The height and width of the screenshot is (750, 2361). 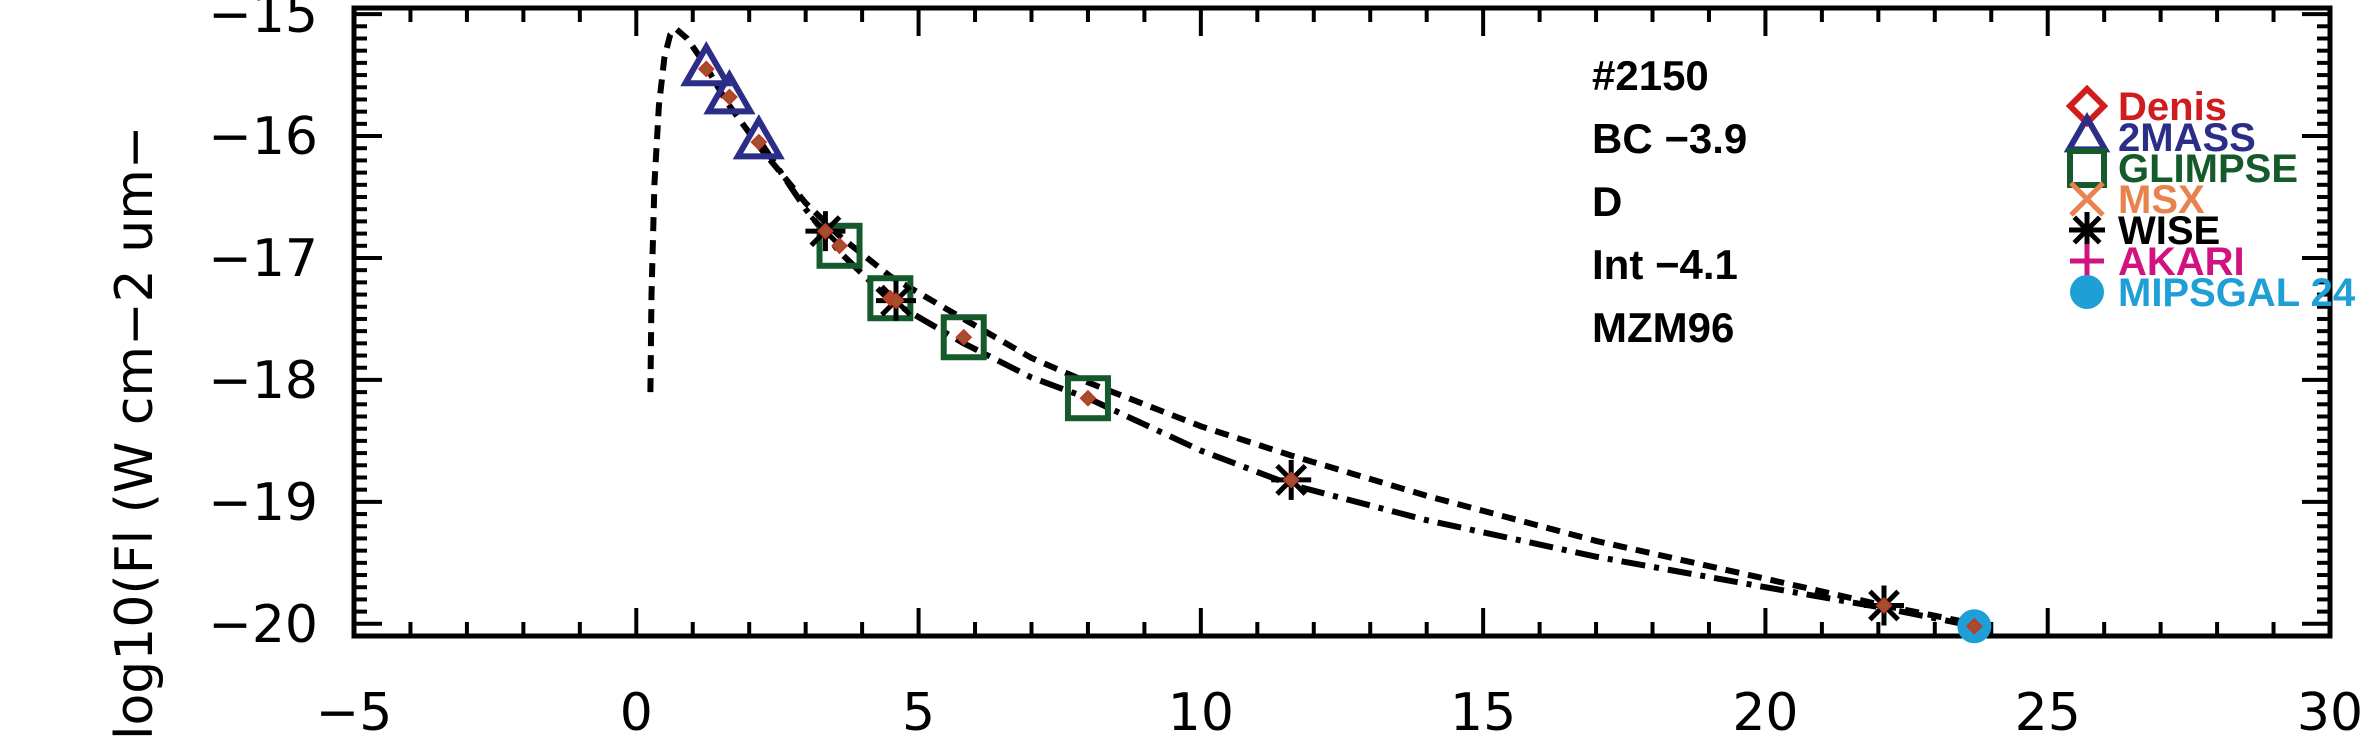 What do you see at coordinates (263, 503) in the screenshot?
I see `y-tick-label: −19` at bounding box center [263, 503].